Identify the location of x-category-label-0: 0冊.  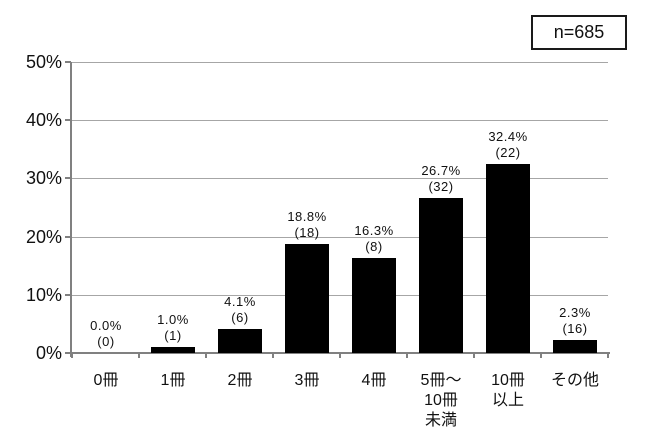
(106, 380).